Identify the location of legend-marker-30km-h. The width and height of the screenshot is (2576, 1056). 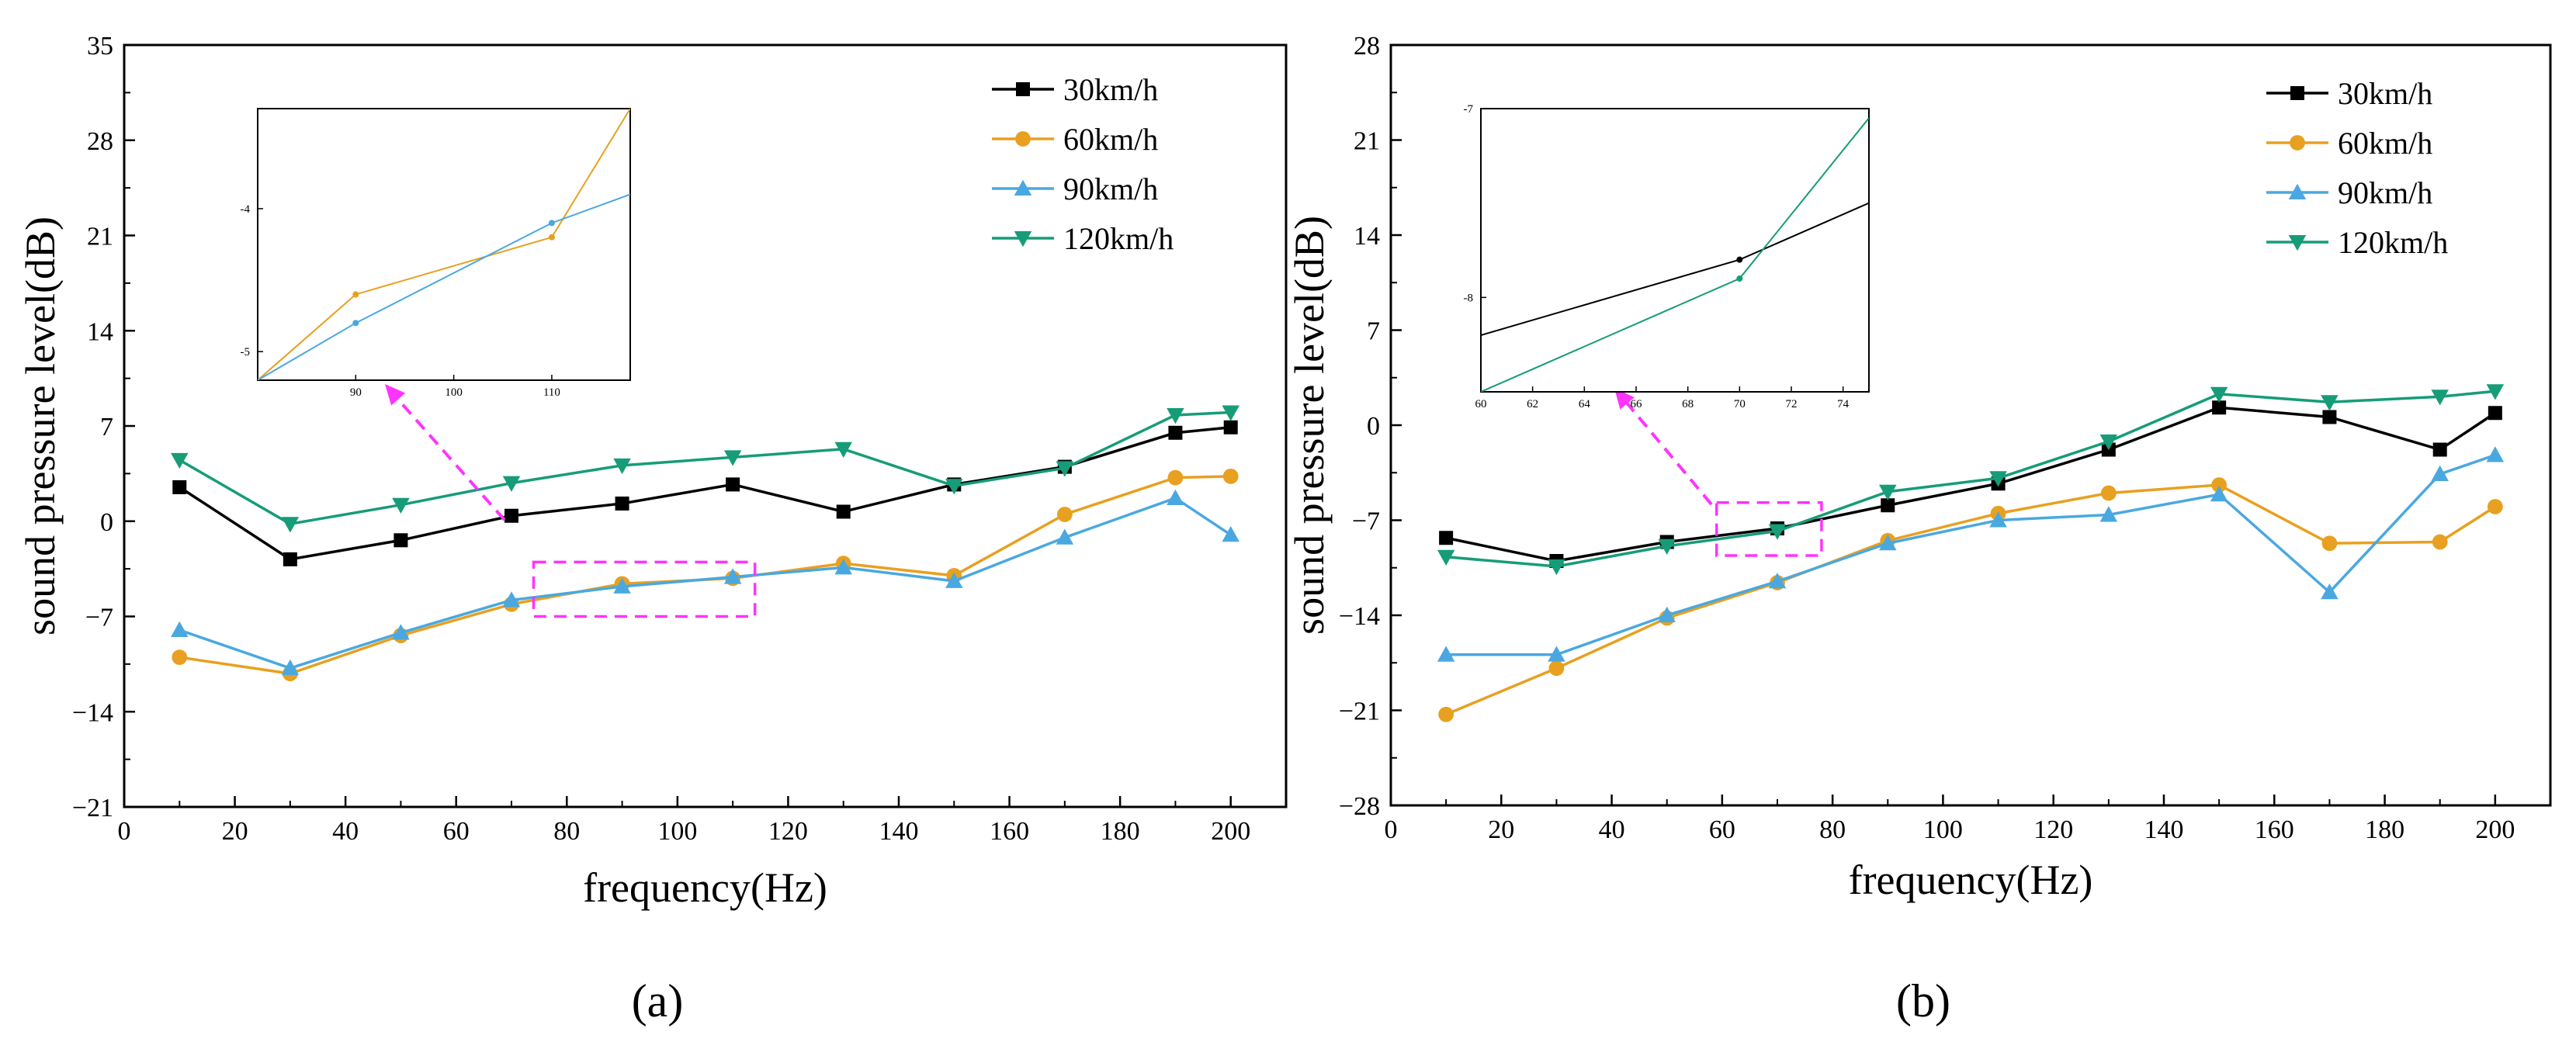
(1023, 89).